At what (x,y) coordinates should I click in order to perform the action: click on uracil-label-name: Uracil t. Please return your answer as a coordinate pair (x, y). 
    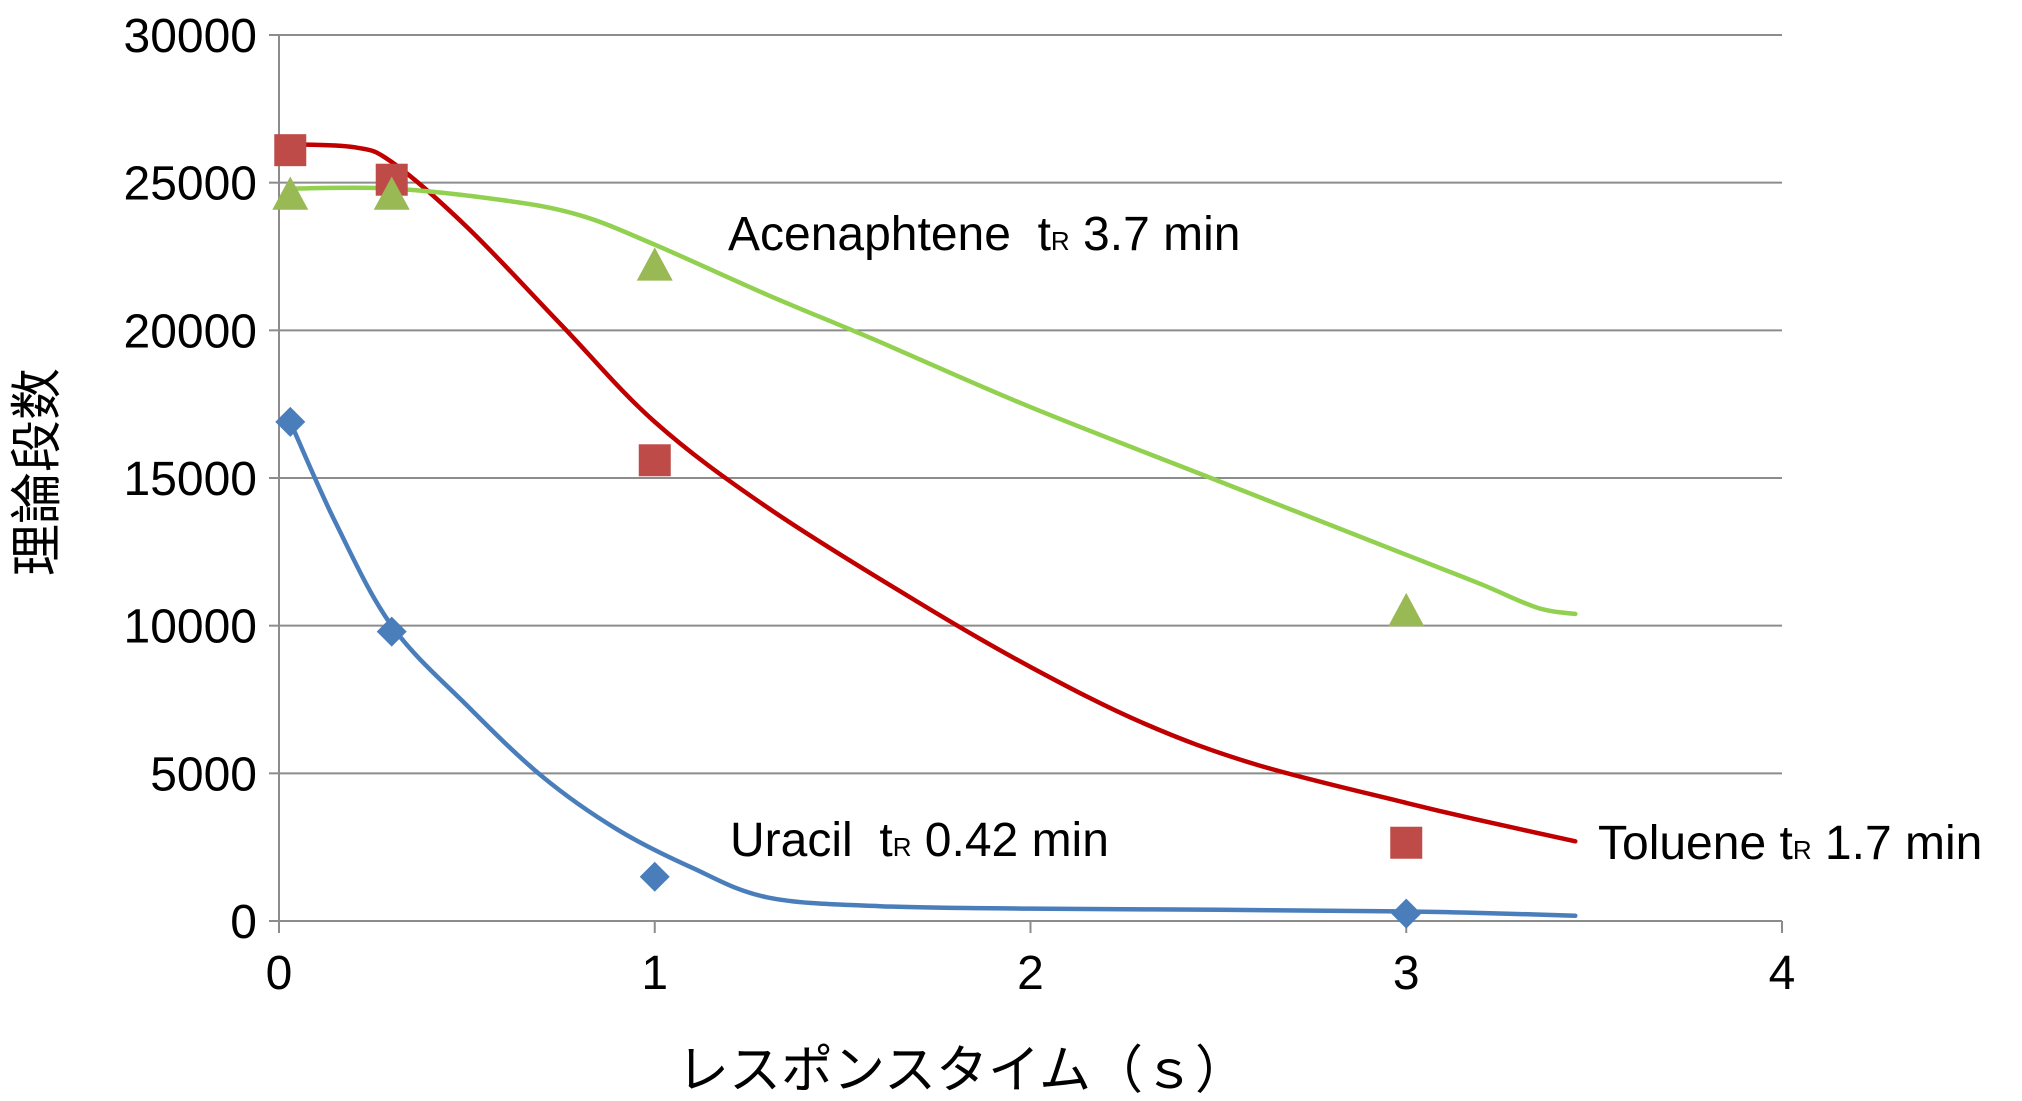
    Looking at the image, I should click on (811, 840).